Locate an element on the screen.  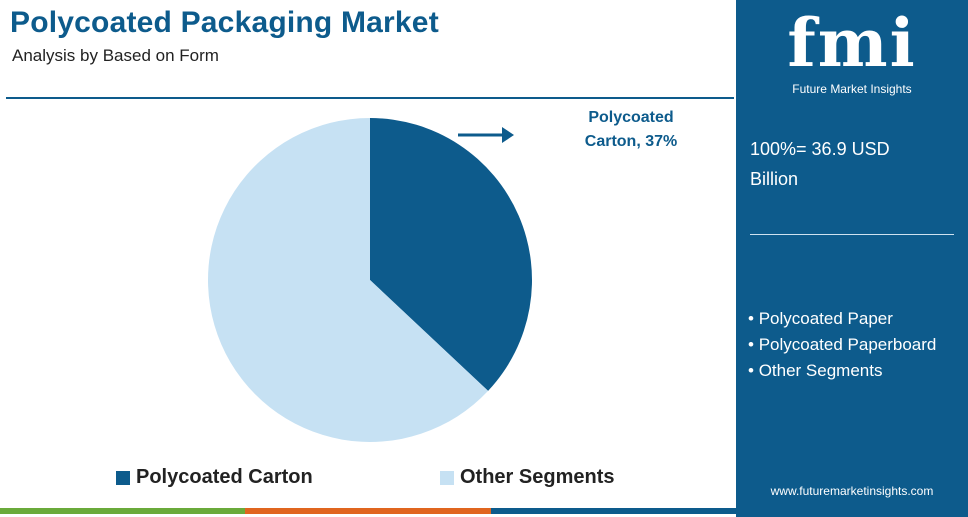
slice-data-label: Polycoated Carton, 37% is located at coordinates (631, 130).